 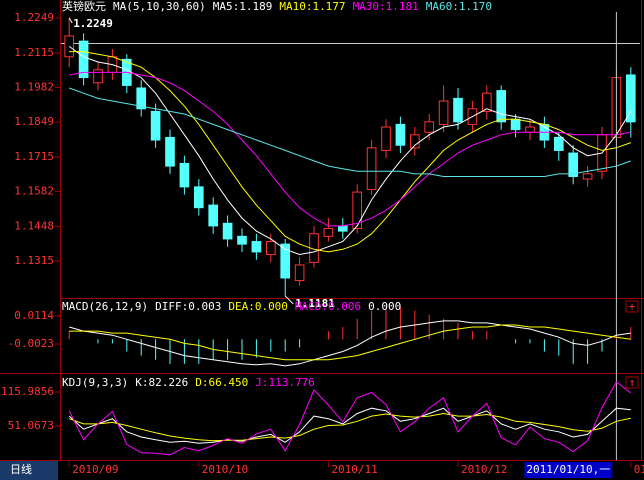 What do you see at coordinates (31, 343) in the screenshot?
I see `y-tick-label: -0.0023` at bounding box center [31, 343].